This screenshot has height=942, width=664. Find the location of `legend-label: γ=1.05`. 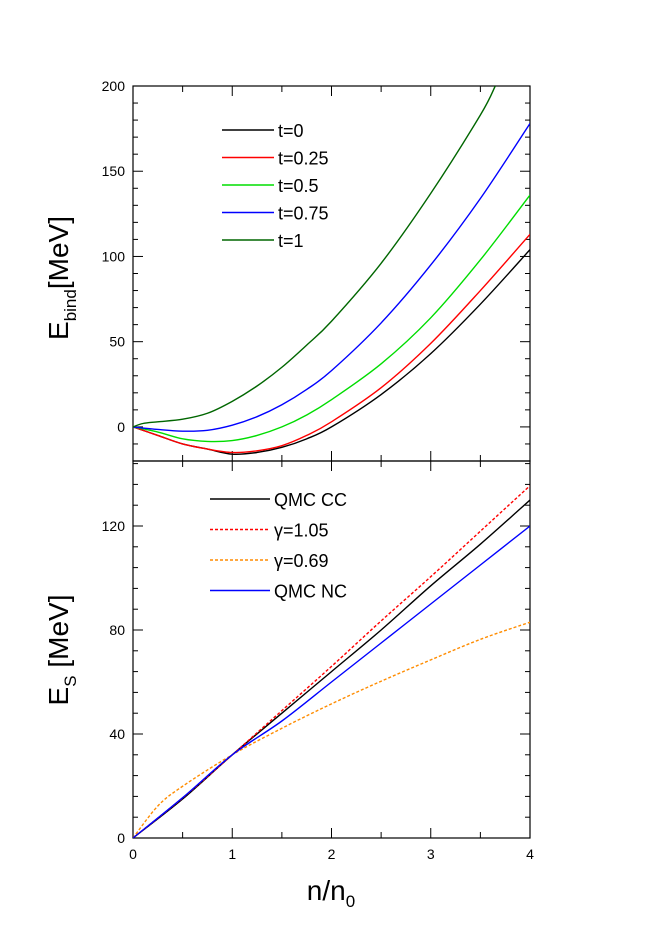

legend-label: γ=1.05 is located at coordinates (301, 531).